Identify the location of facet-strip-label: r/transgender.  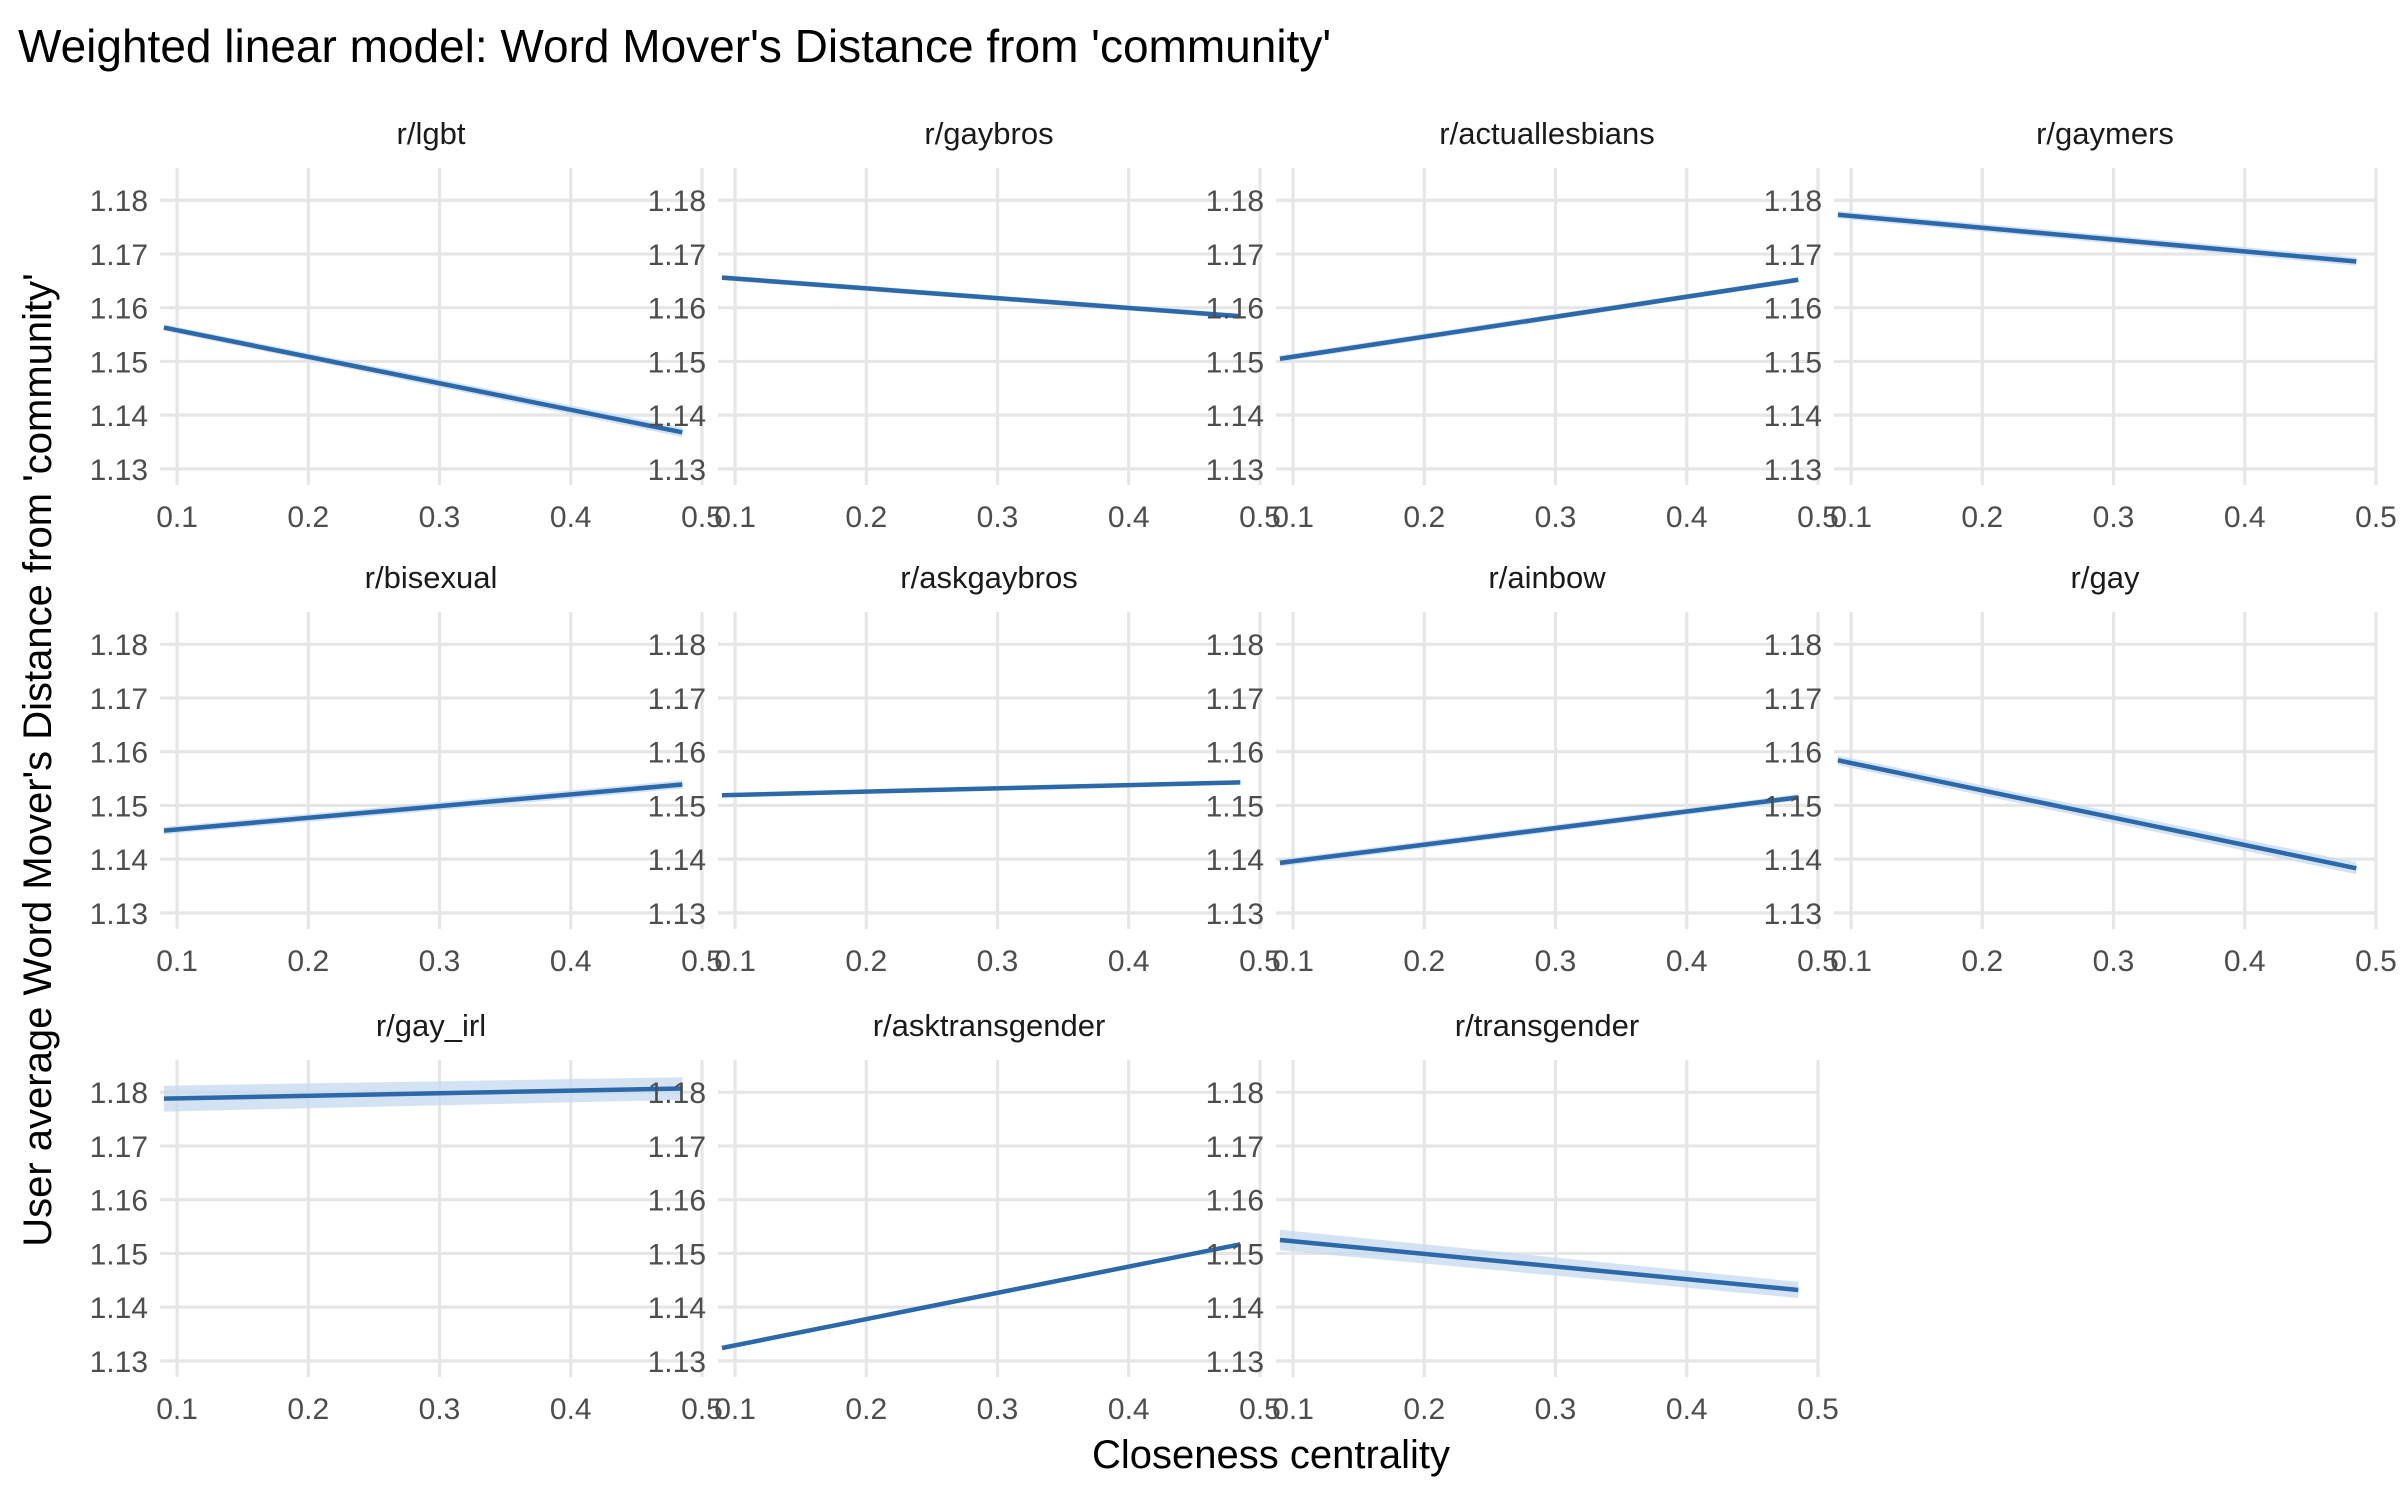
(1547, 1025).